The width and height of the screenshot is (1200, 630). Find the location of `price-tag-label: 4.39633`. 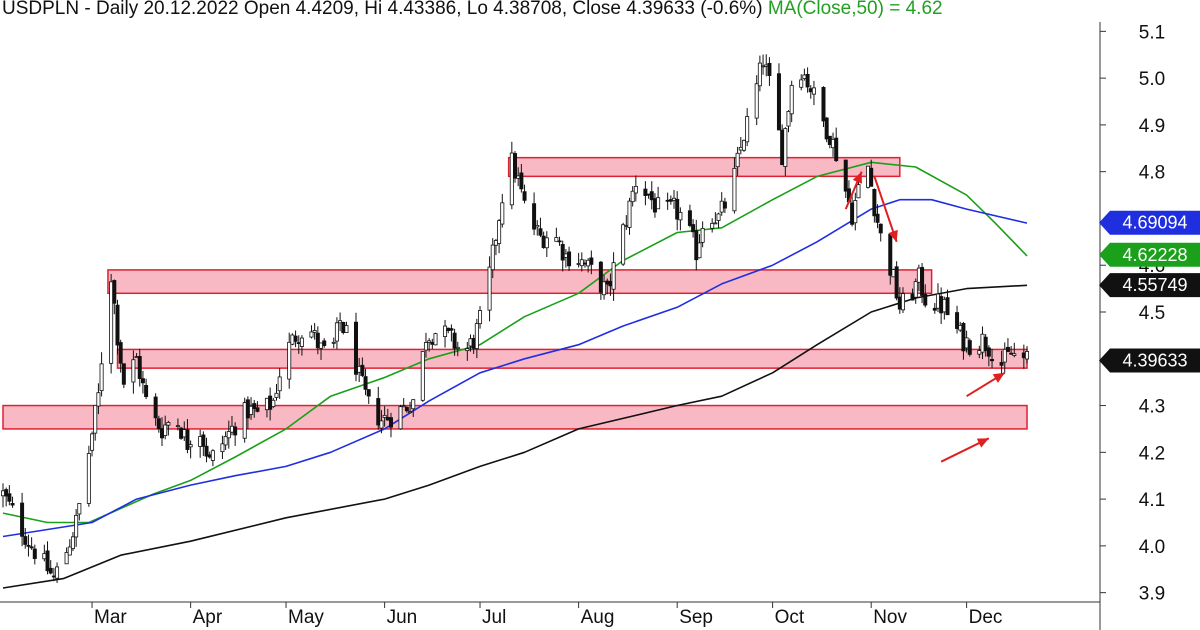

price-tag-label: 4.39633 is located at coordinates (1154, 360).